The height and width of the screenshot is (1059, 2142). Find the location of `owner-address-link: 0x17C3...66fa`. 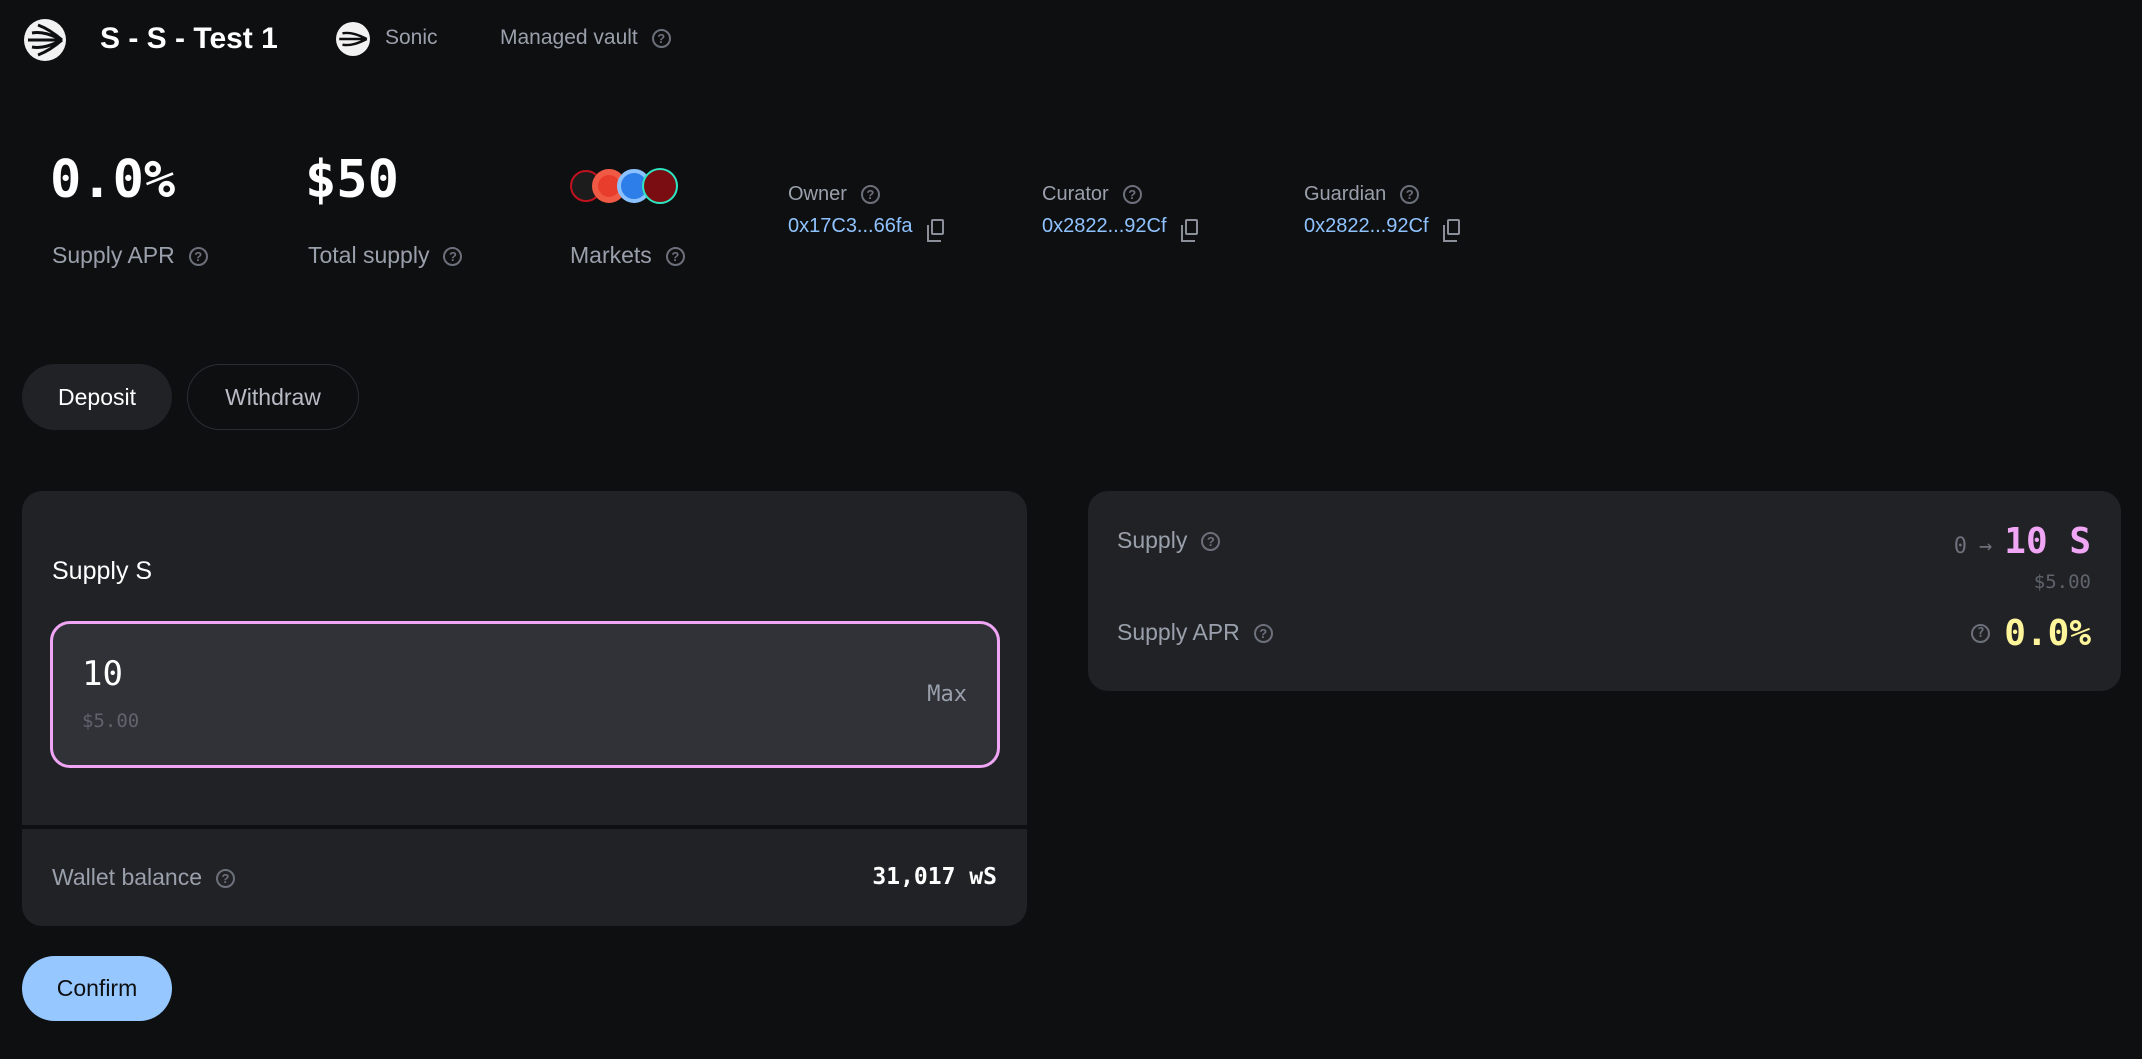

owner-address-link: 0x17C3...66fa is located at coordinates (850, 226).